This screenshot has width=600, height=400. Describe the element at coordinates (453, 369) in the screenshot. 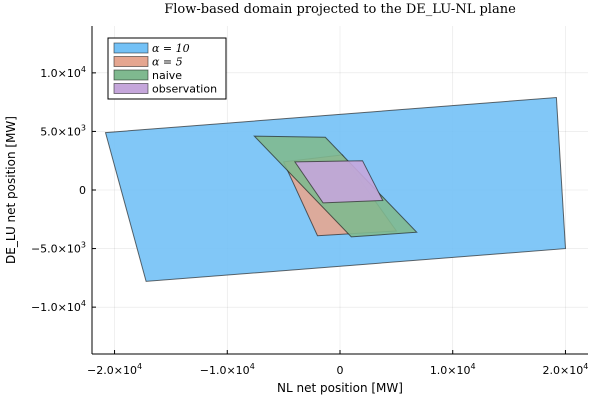

I see `x-tick-label: 1.0×10⁴` at that location.